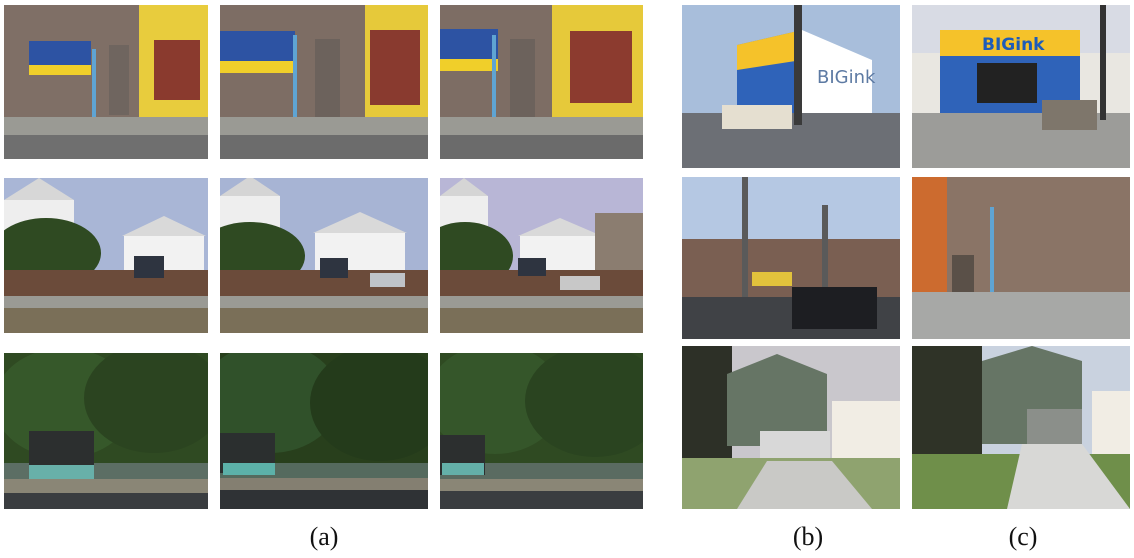 The width and height of the screenshot is (1134, 558). What do you see at coordinates (1021, 427) in the screenshot?
I see `c-house-driveway-photo` at bounding box center [1021, 427].